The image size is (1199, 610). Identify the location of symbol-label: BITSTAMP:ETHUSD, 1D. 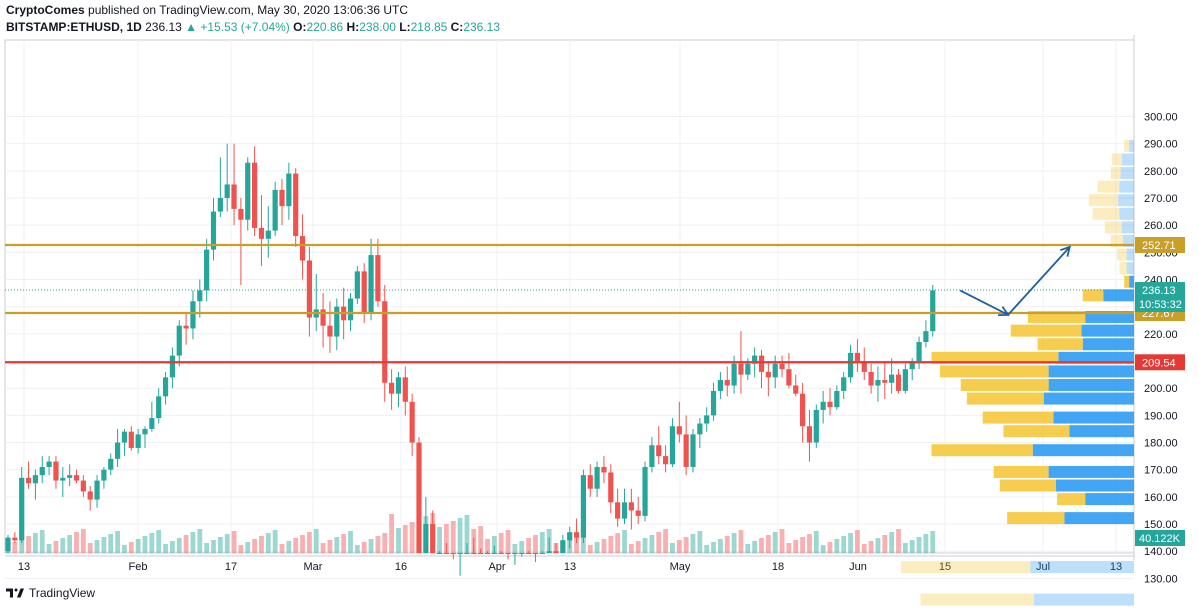
(74, 27).